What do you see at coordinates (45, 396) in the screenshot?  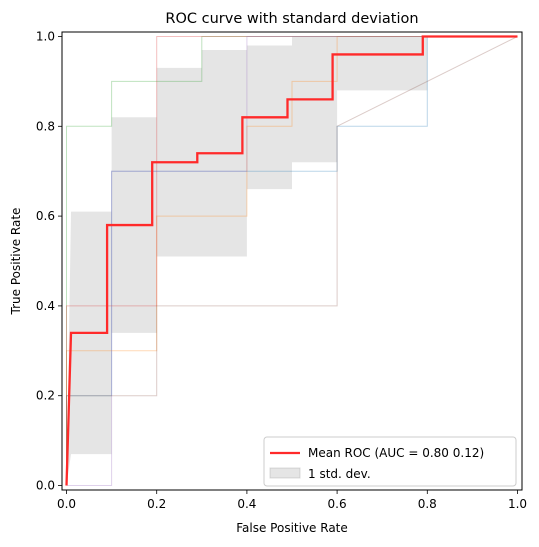 I see `y-tick-label: 0.2` at bounding box center [45, 396].